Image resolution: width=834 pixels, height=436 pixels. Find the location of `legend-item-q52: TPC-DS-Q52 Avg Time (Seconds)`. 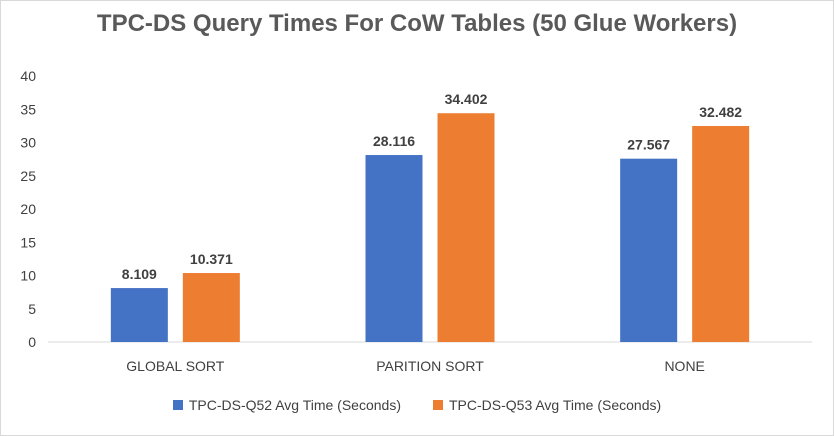

legend-item-q52: TPC-DS-Q52 Avg Time (Seconds) is located at coordinates (286, 405).